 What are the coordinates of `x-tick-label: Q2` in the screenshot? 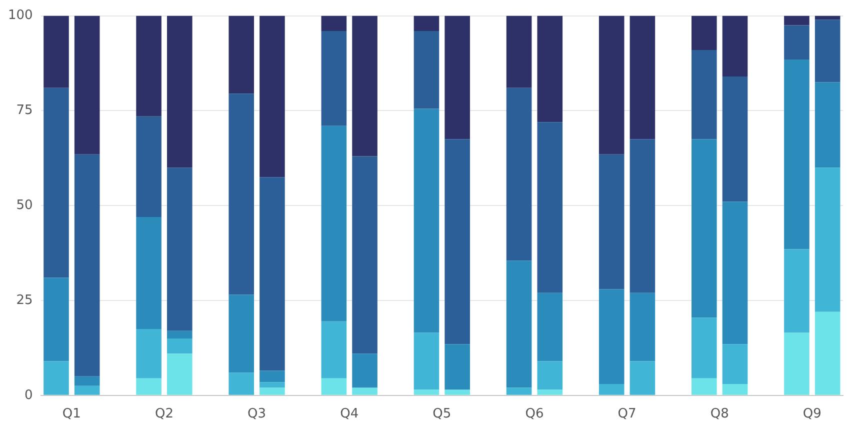 It's located at (164, 414).